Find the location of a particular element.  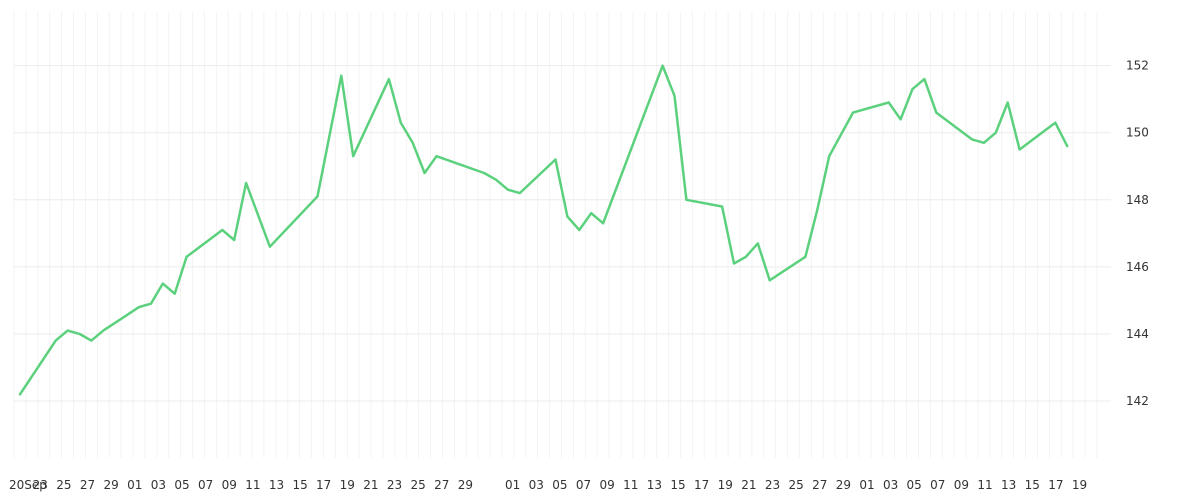

x-tick-label: 20Sep is located at coordinates (28, 485).